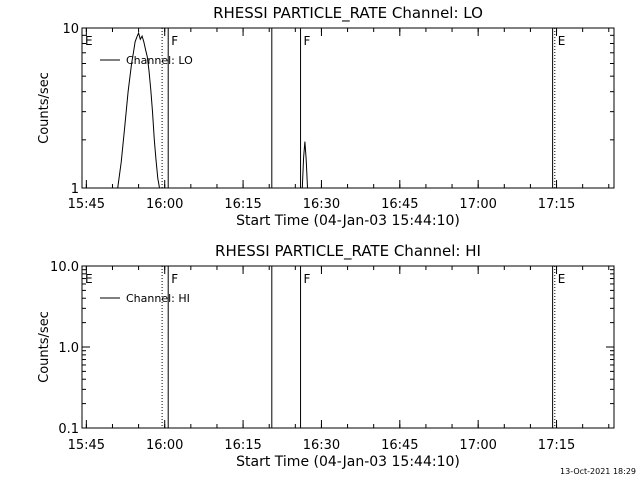  I want to click on y-tick-label: 0.1, so click(68, 429).